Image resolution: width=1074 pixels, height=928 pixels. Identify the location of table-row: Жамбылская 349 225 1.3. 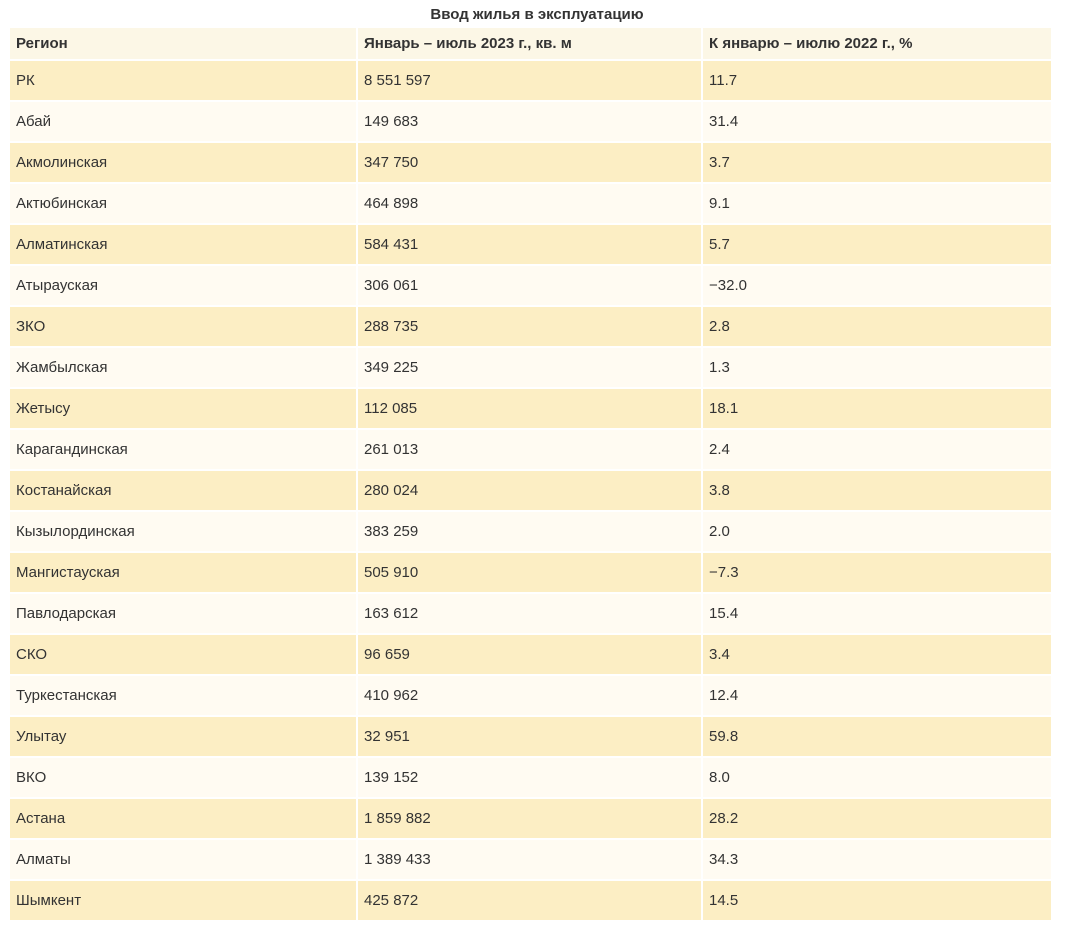
(530, 367).